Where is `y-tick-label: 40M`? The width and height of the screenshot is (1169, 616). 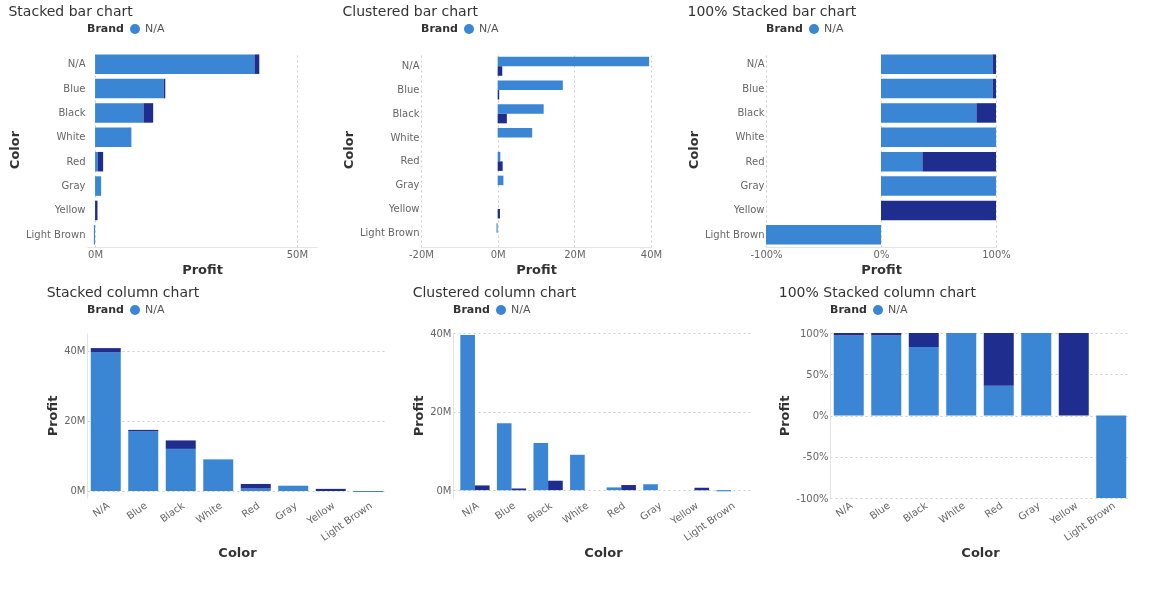
y-tick-label: 40M is located at coordinates (75, 351).